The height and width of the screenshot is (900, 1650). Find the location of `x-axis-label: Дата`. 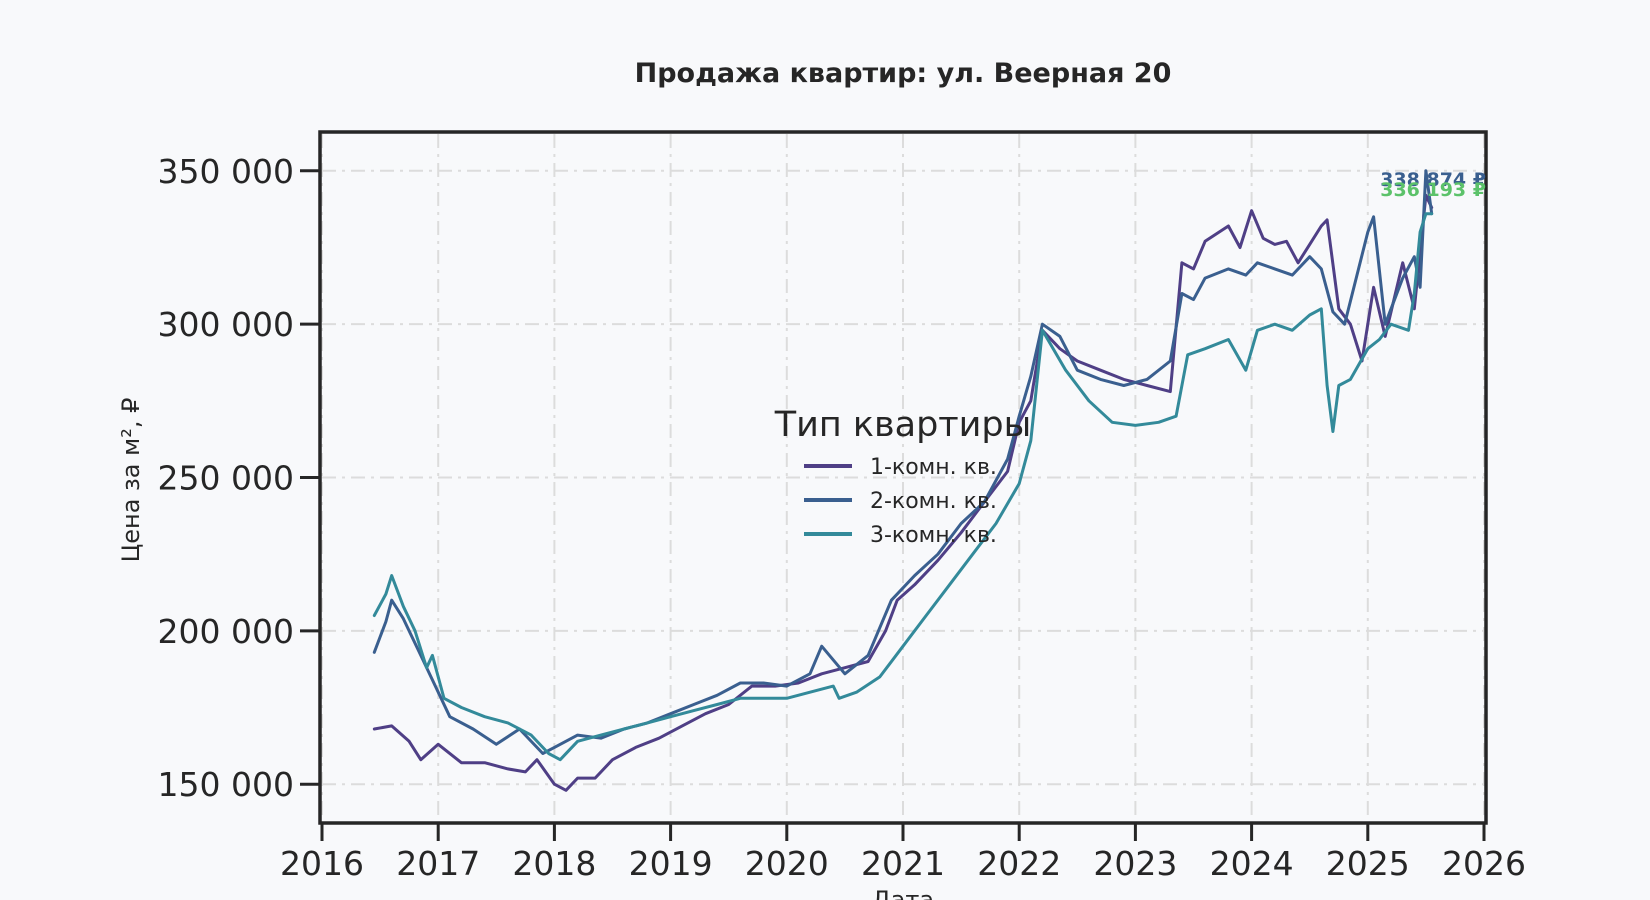

x-axis-label: Дата is located at coordinates (903, 893).